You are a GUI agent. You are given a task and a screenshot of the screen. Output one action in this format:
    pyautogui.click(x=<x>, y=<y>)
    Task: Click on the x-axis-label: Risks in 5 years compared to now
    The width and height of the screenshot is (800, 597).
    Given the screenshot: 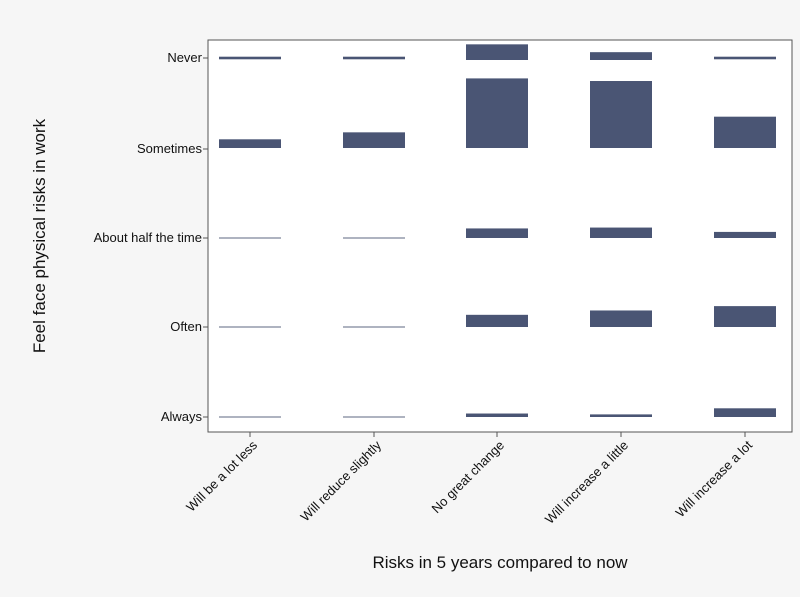 What is the action you would take?
    pyautogui.click(x=500, y=562)
    